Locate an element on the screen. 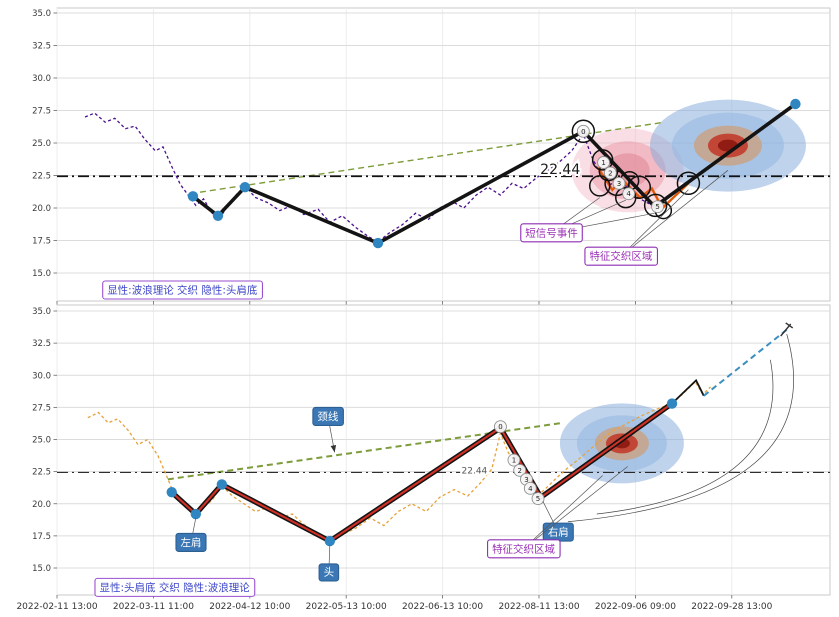 The width and height of the screenshot is (839, 617). x-tick-label: 2022-04-12 10:00 is located at coordinates (249, 607).